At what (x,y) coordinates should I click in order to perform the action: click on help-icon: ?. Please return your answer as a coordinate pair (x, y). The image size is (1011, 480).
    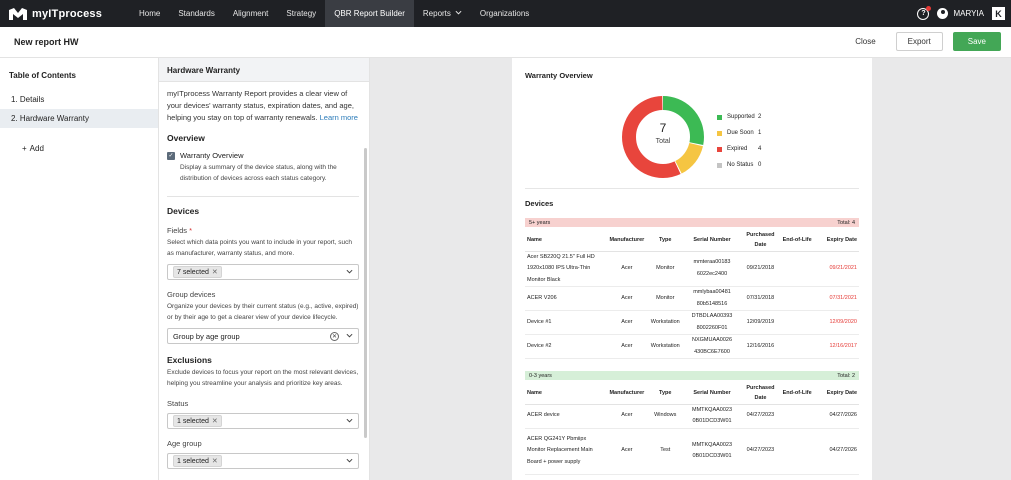
    Looking at the image, I should click on (924, 12).